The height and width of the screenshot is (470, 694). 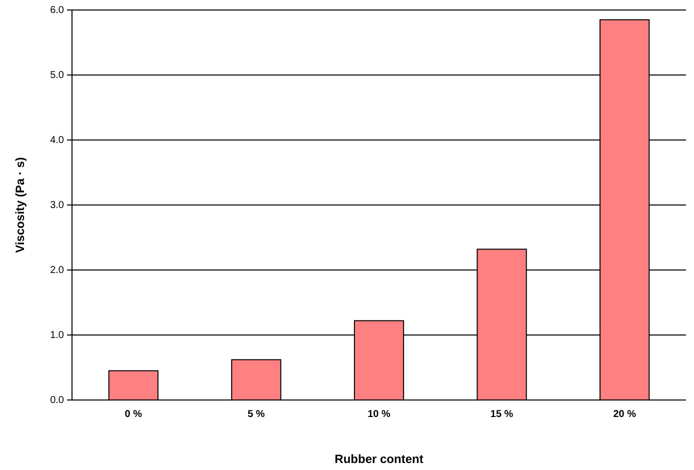 What do you see at coordinates (133, 414) in the screenshot?
I see `x-tick-label: 0 %` at bounding box center [133, 414].